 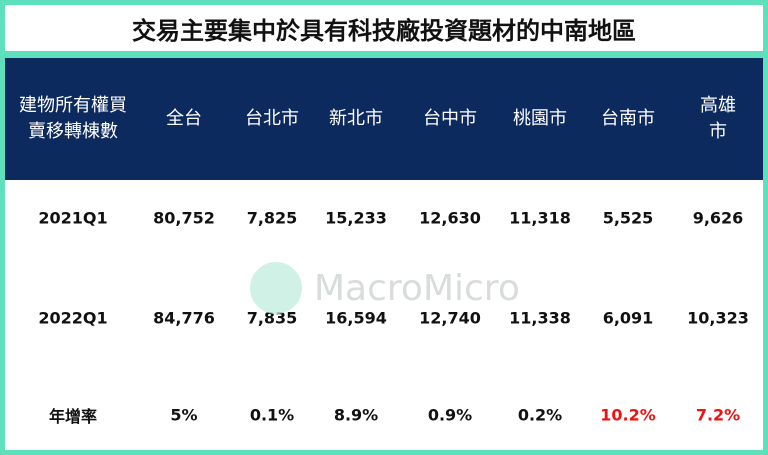 I want to click on title: 交易主要集中於具有科技廠投資題材的中南地區, so click(x=384, y=28).